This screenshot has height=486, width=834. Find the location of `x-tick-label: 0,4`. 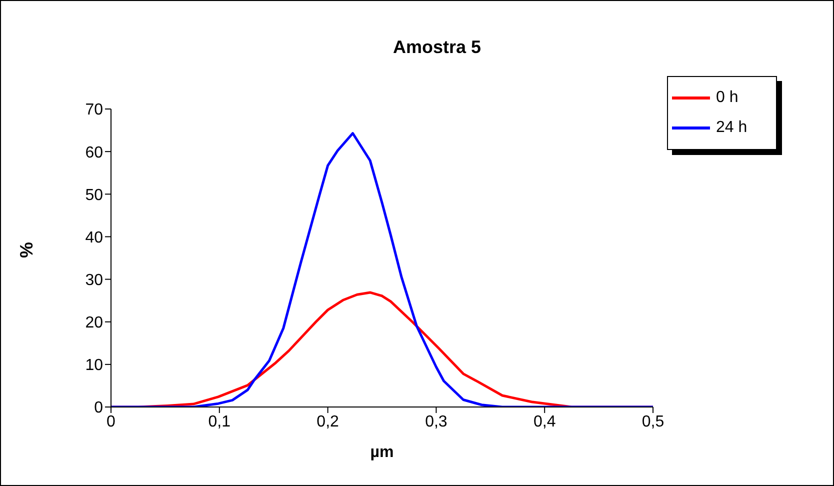

x-tick-label: 0,4 is located at coordinates (544, 421).